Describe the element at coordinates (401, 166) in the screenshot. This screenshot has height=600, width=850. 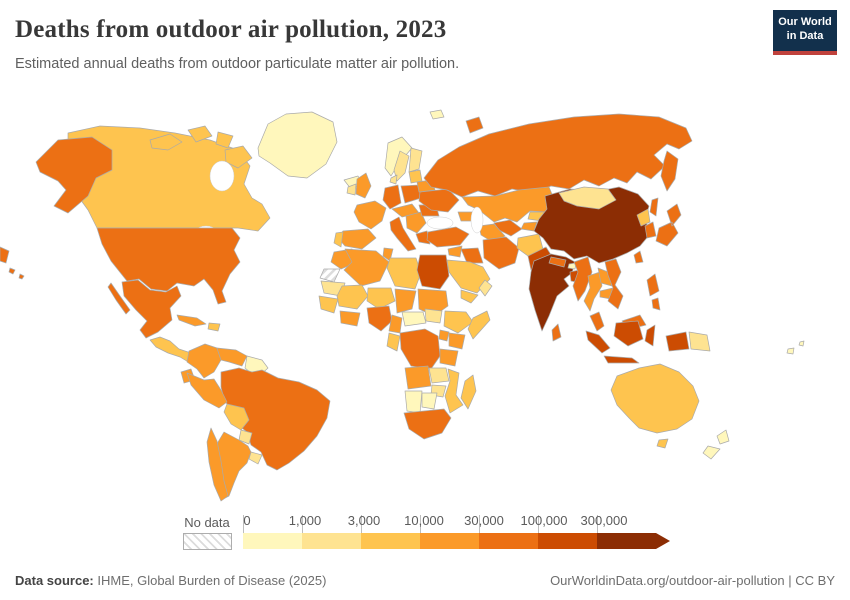
I see `country-sweden` at that location.